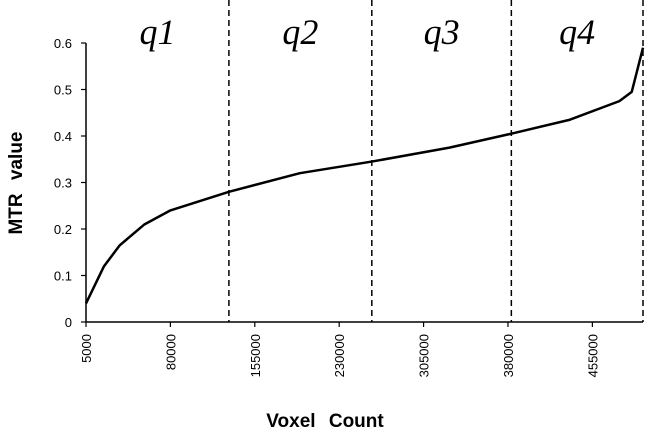  I want to click on x-axis-title: Voxel Count, so click(325, 421).